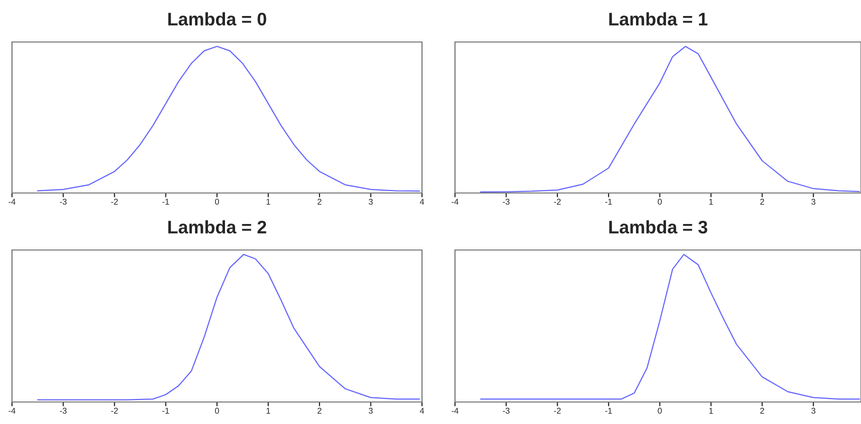 This screenshot has width=861, height=424. I want to click on chart-title: Lambda = 1, so click(658, 19).